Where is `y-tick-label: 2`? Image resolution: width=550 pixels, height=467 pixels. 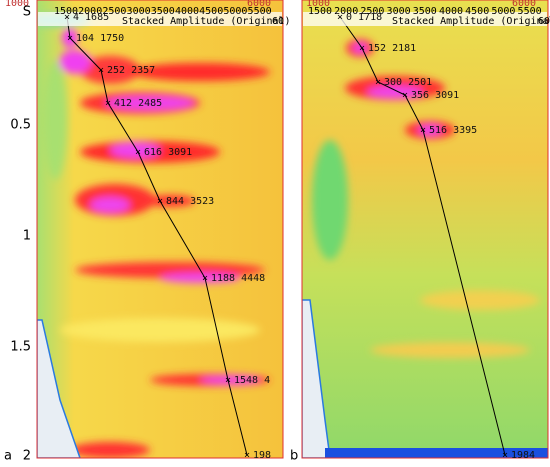 y-tick-label: 2 is located at coordinates (27, 456).